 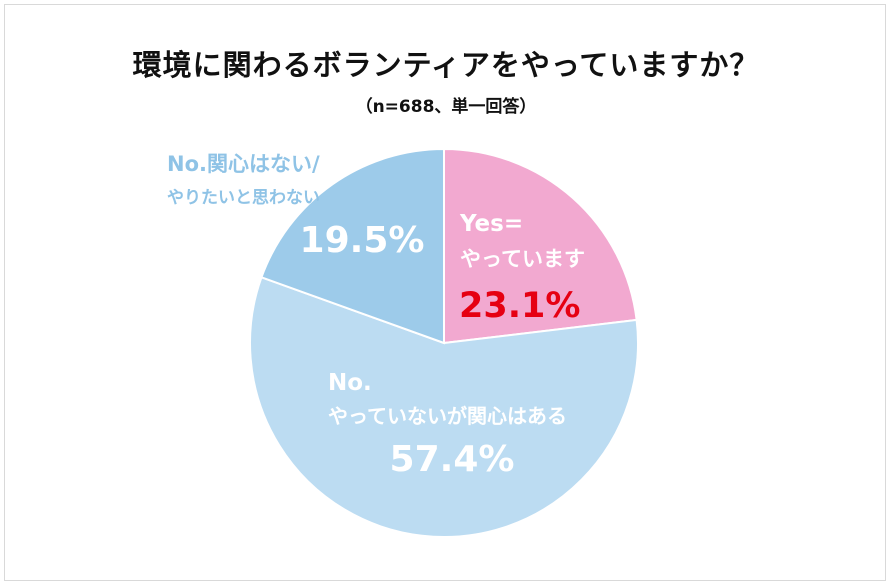 I want to click on slice-percent-no-interested: 57.4%, so click(x=452, y=459).